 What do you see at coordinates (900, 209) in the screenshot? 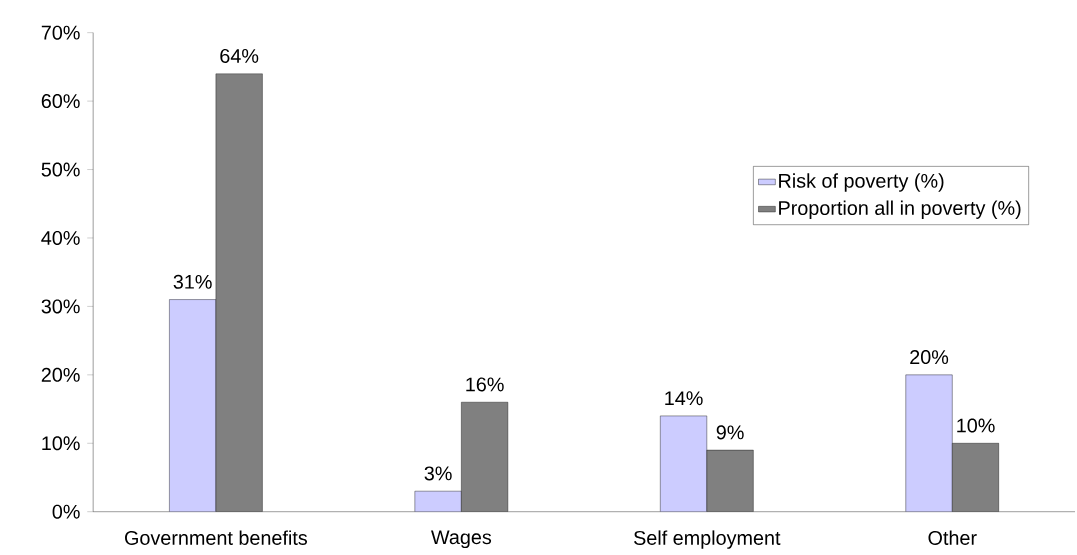
I see `legend-label: Proportion all in poverty (%)` at bounding box center [900, 209].